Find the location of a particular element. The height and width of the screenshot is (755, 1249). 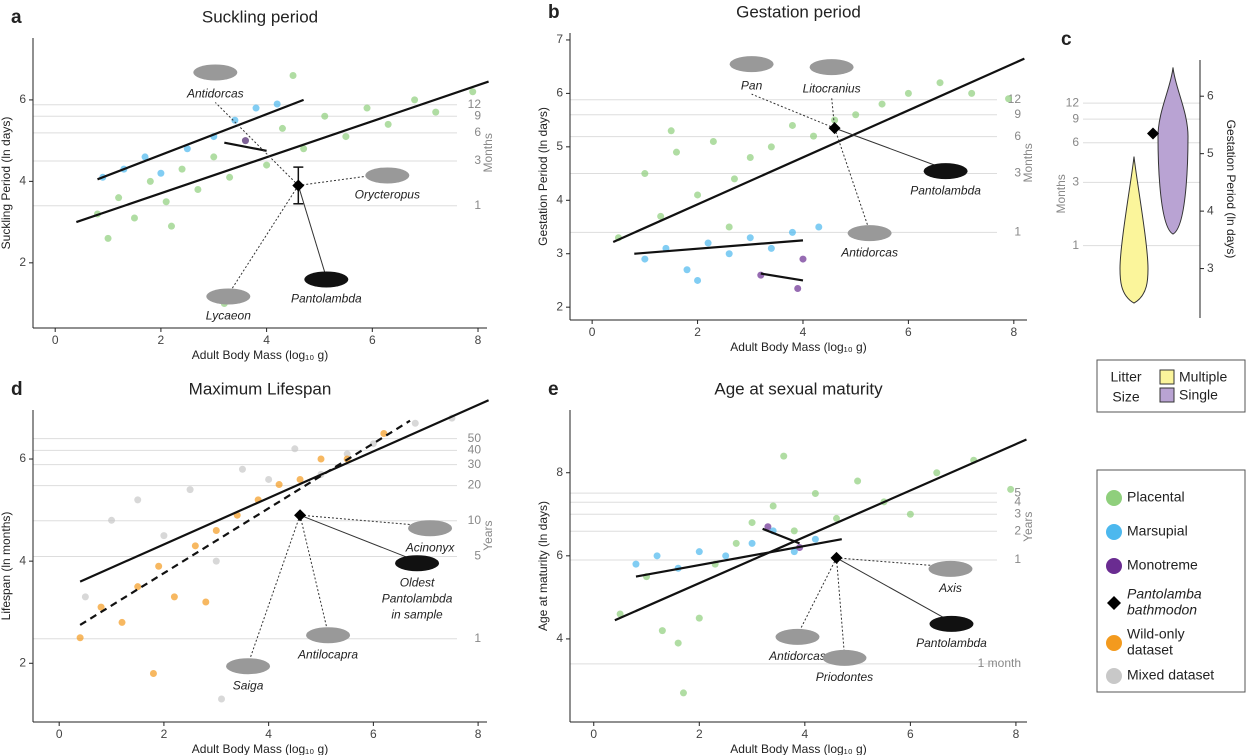

legend-label: Single is located at coordinates (1198, 395).